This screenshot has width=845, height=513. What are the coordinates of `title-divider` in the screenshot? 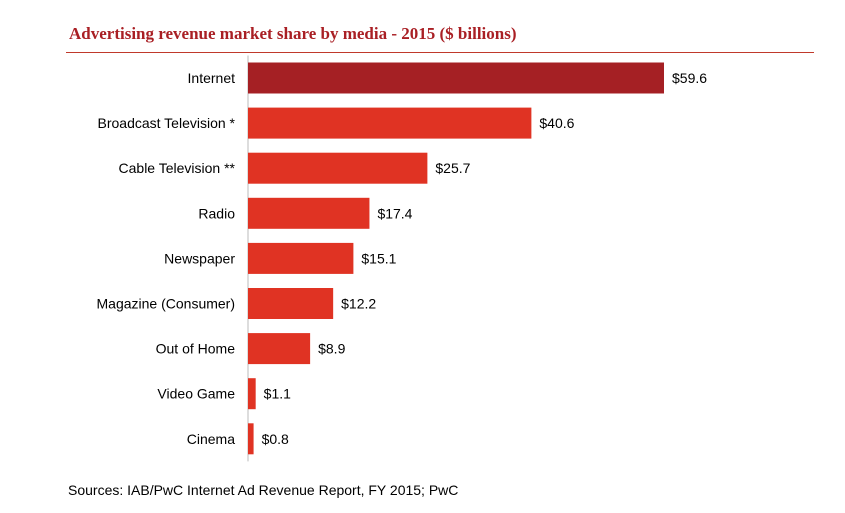 It's located at (440, 52).